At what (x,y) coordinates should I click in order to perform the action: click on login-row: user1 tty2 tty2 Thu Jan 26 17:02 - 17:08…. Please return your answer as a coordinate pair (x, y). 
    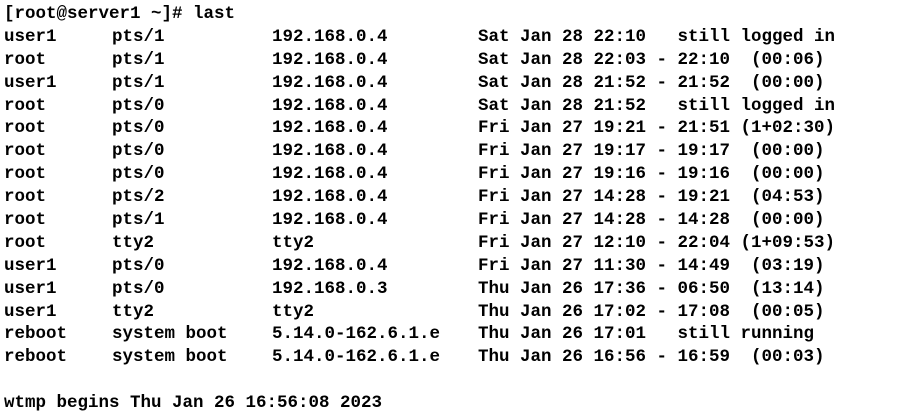
    Looking at the image, I should click on (453, 312).